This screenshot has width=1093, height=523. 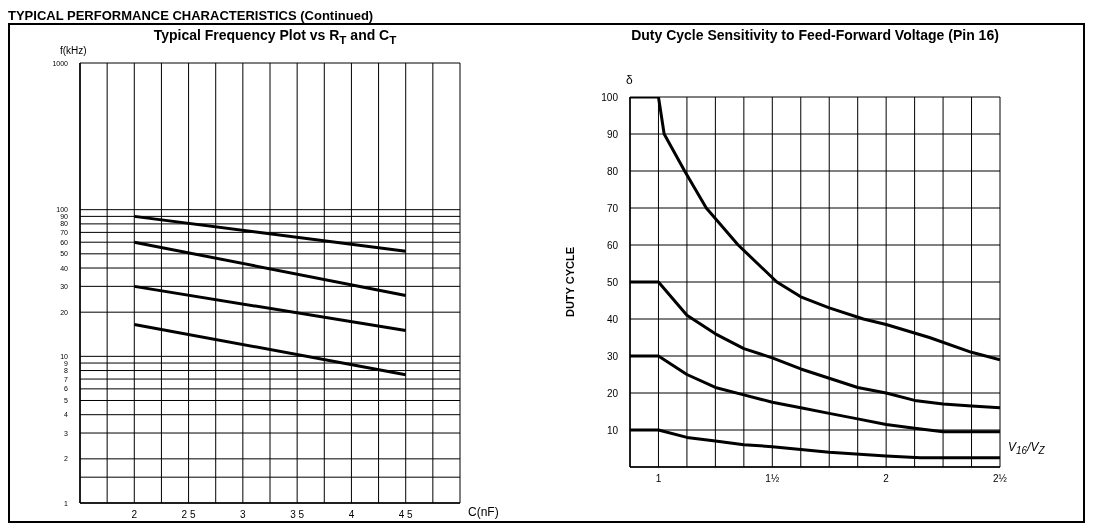 I want to click on y-tick-label: 100, so click(x=610, y=97).